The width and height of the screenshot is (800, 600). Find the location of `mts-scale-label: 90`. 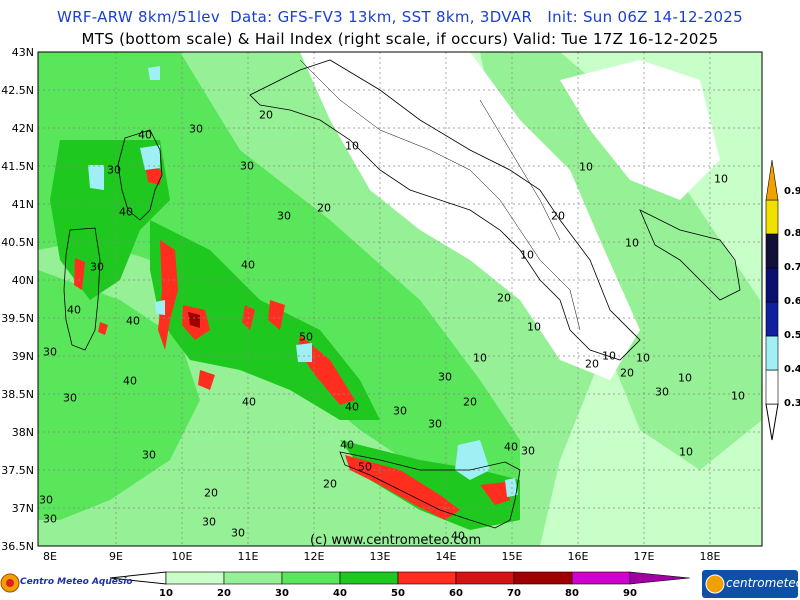

mts-scale-label: 90 is located at coordinates (630, 593).